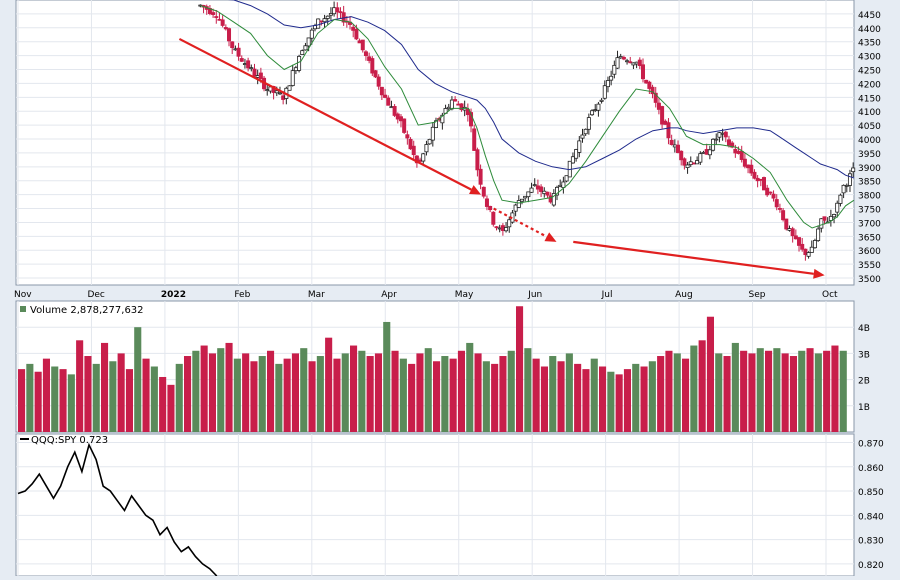 The width and height of the screenshot is (900, 580). Describe the element at coordinates (864, 355) in the screenshot. I see `volume-tick-label: 3B` at that location.